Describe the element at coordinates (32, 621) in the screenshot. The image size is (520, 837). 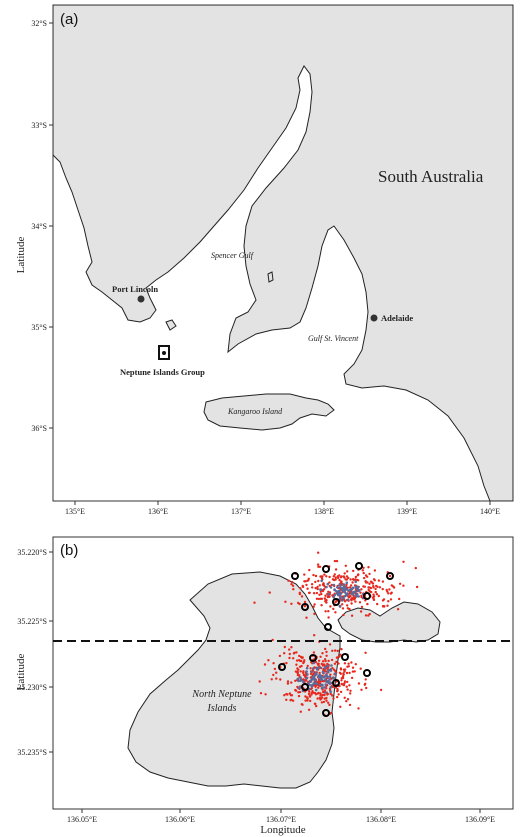
I see `lat-tick-label: 35.225°S` at that location.